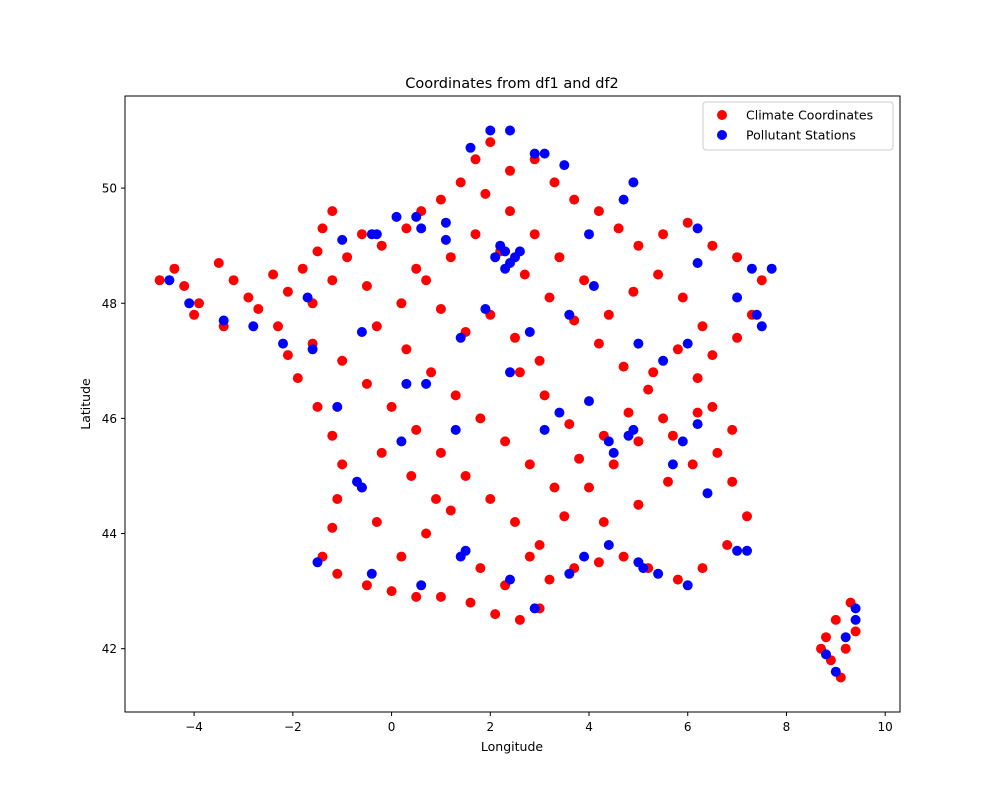 The image size is (1000, 800). Describe the element at coordinates (885, 727) in the screenshot. I see `x-tick-label-7: 10` at that location.